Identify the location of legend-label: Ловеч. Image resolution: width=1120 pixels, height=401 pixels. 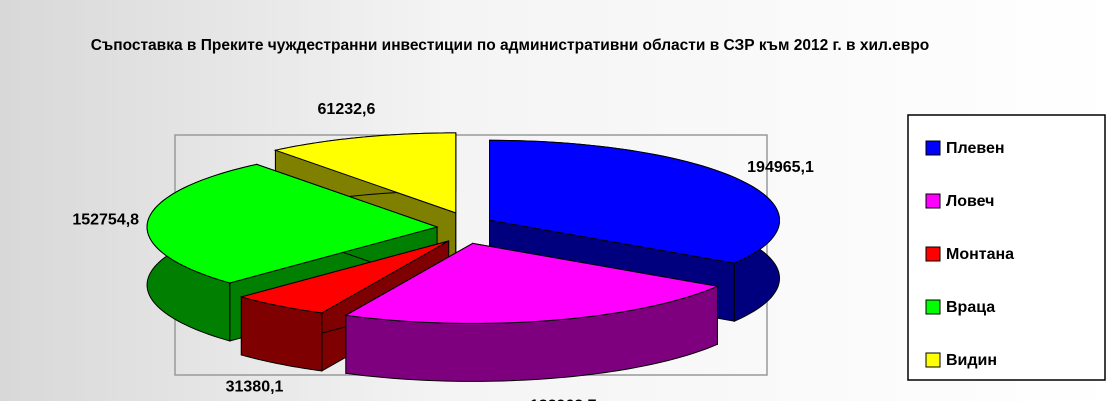
(970, 201).